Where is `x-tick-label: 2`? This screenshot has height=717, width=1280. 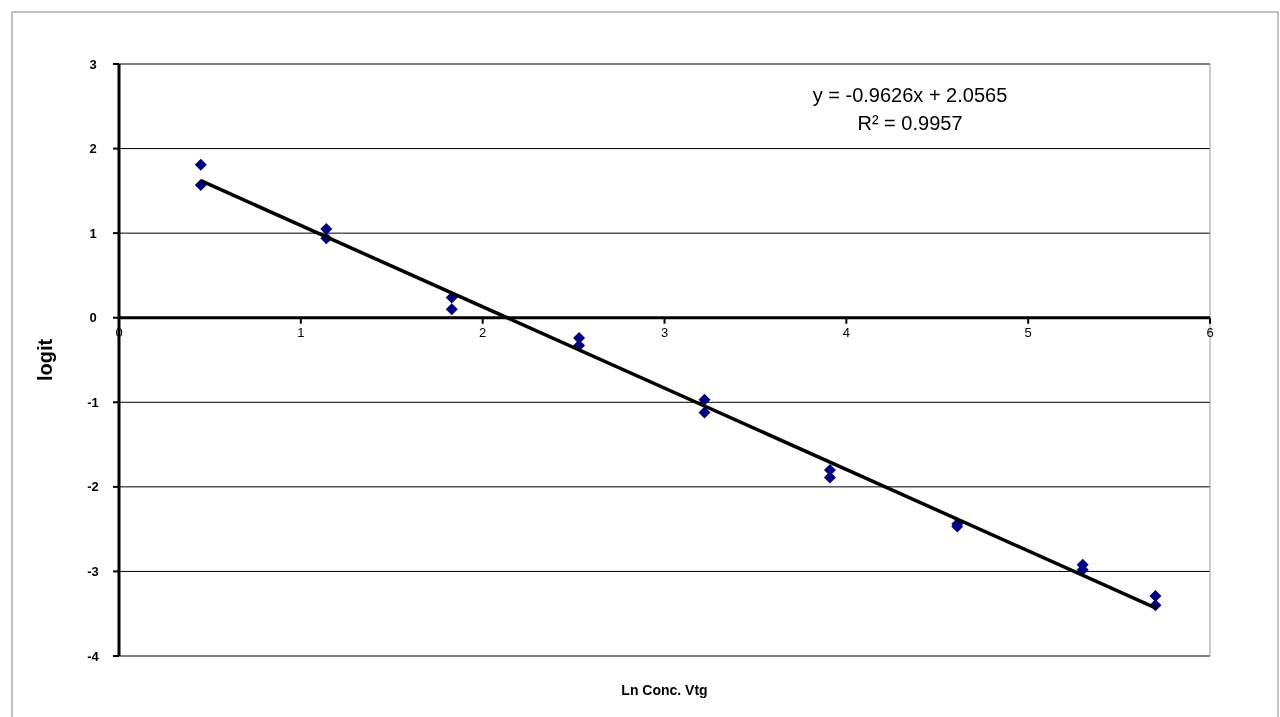 x-tick-label: 2 is located at coordinates (483, 333).